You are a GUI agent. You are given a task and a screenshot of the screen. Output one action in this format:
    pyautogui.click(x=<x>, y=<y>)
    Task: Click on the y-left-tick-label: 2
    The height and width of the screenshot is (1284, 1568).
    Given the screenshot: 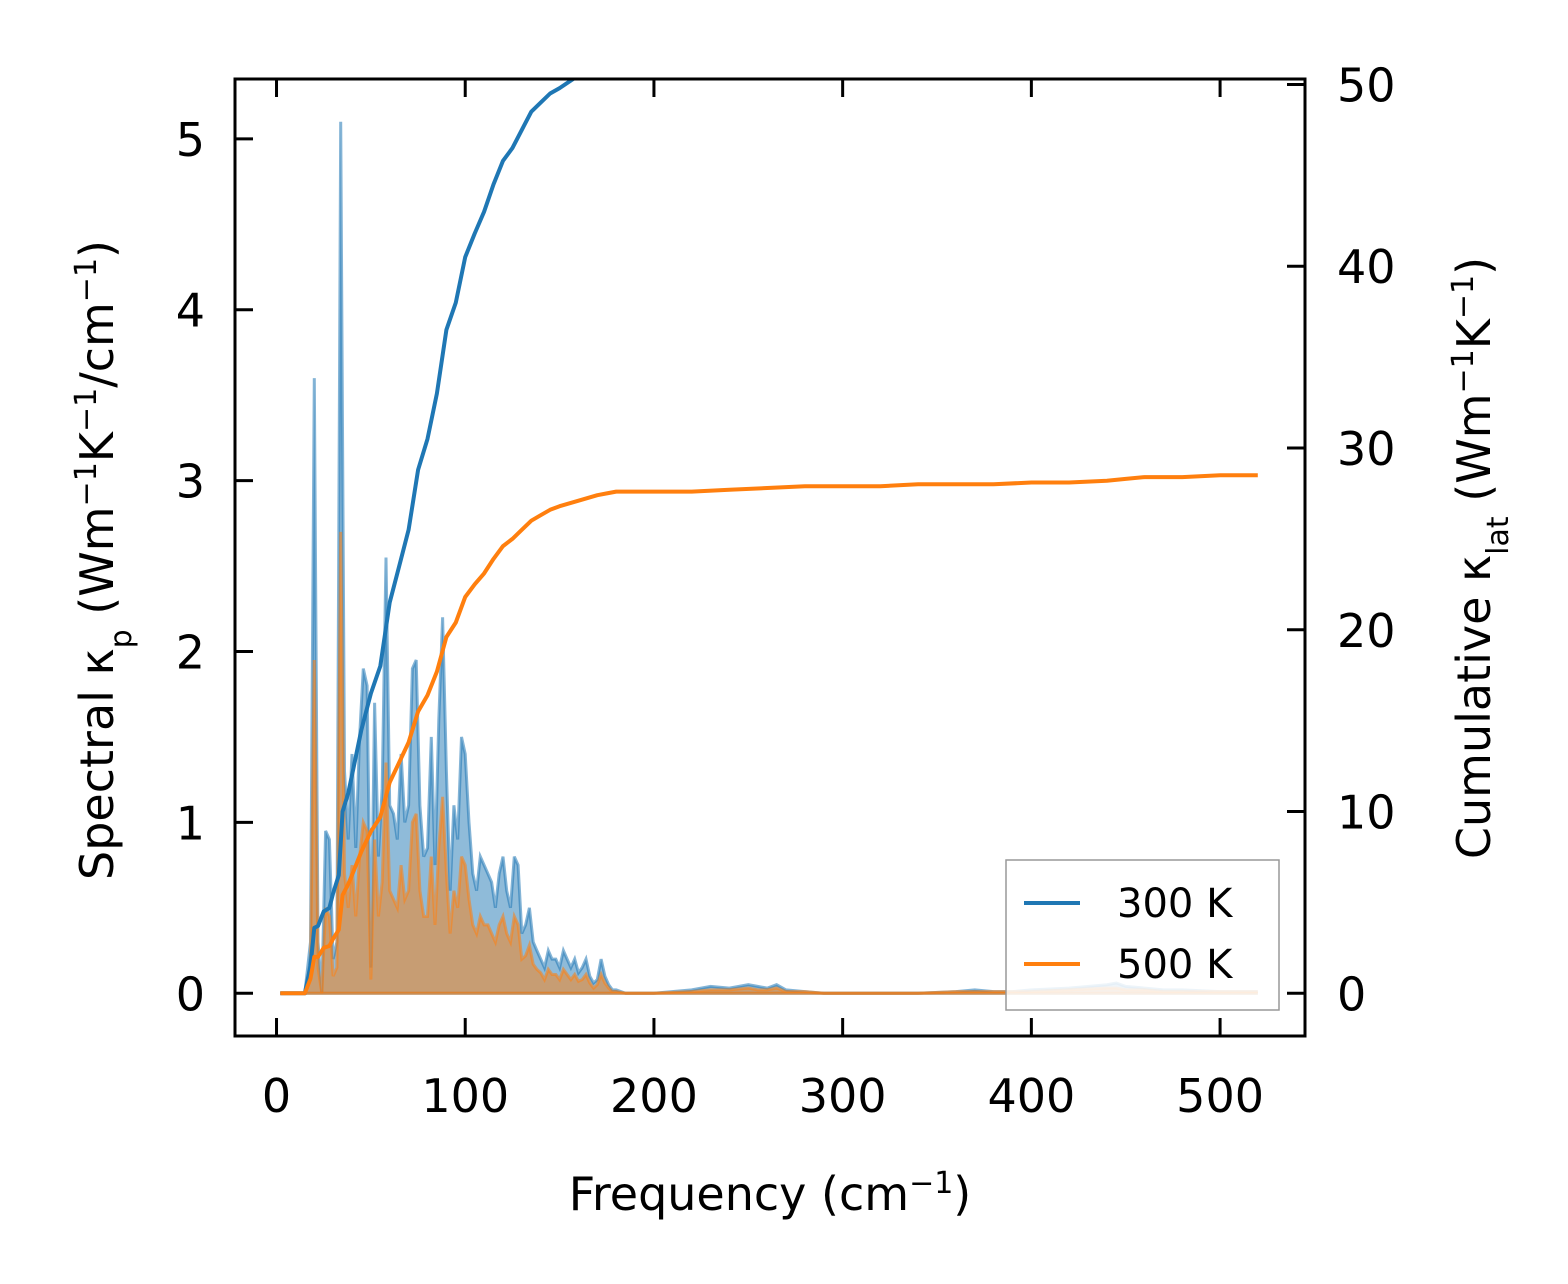 What is the action you would take?
    pyautogui.click(x=190, y=652)
    